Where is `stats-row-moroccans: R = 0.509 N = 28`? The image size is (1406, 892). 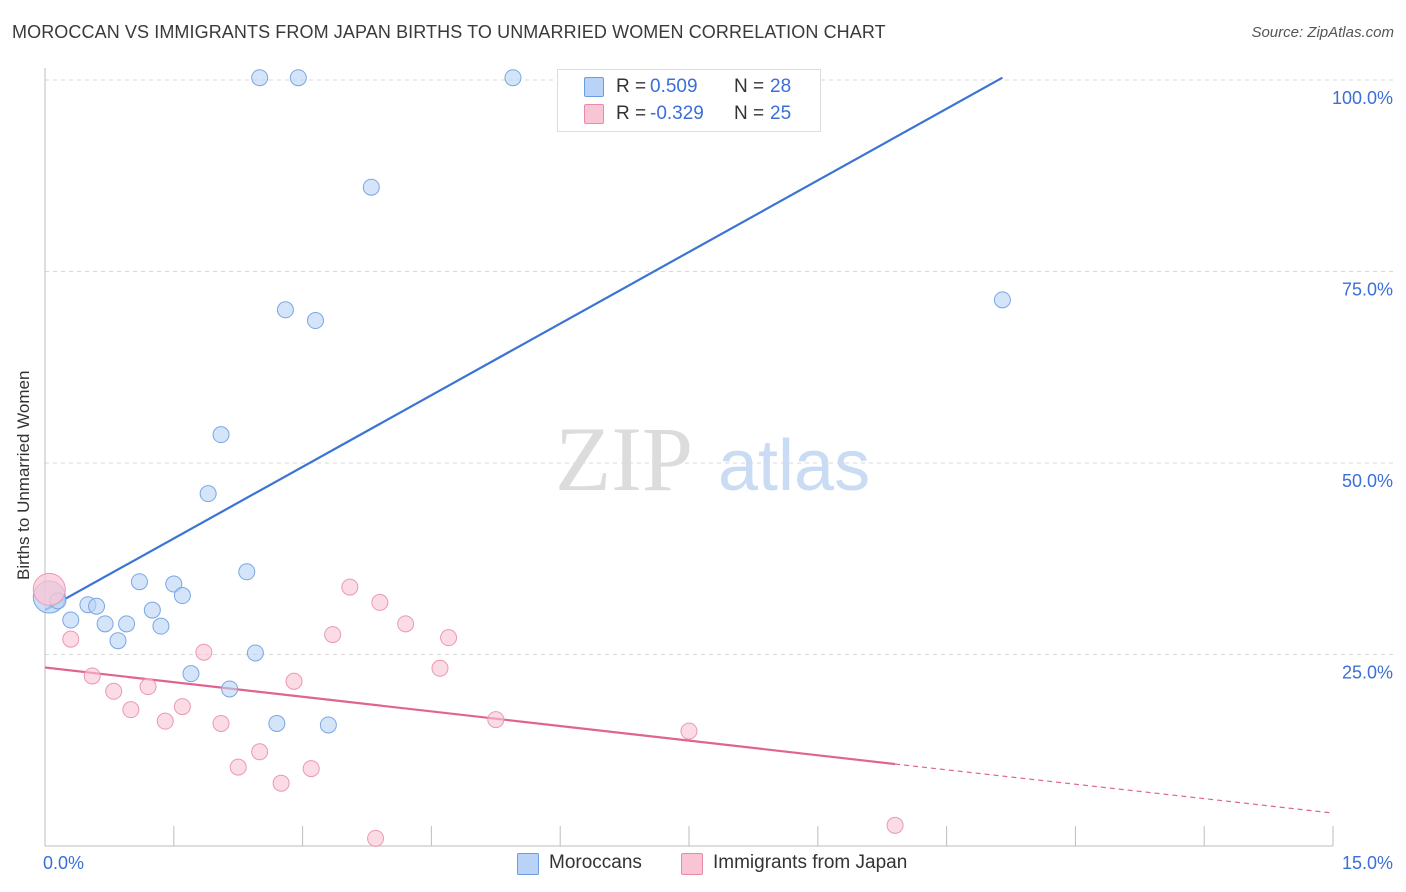 stats-row-moroccans: R = 0.509 N = 28 is located at coordinates (689, 87).